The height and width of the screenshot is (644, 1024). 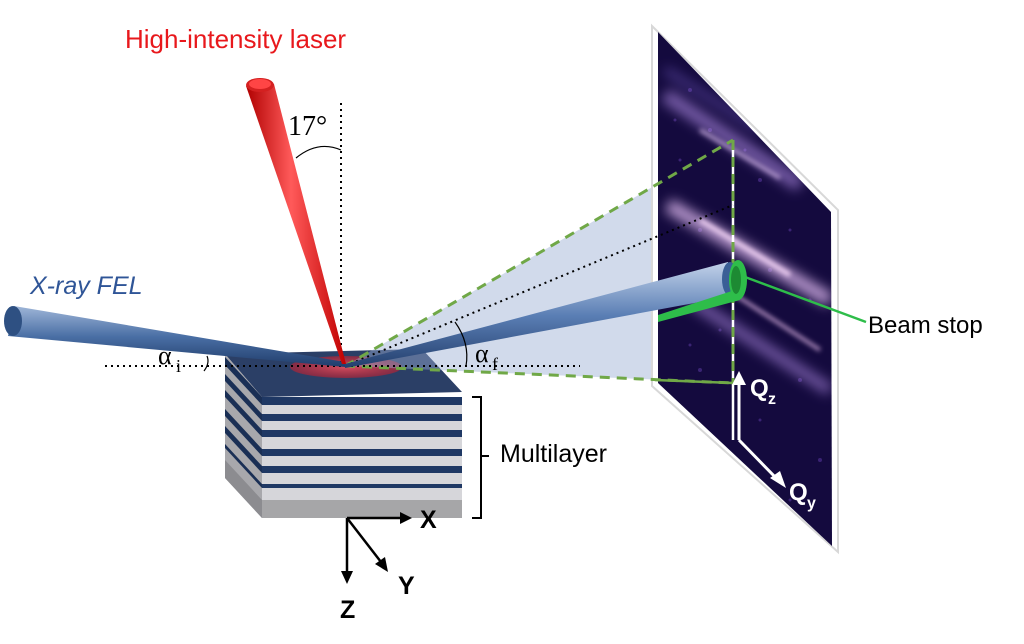 What do you see at coordinates (461, 344) in the screenshot?
I see `alpha-f-arc` at bounding box center [461, 344].